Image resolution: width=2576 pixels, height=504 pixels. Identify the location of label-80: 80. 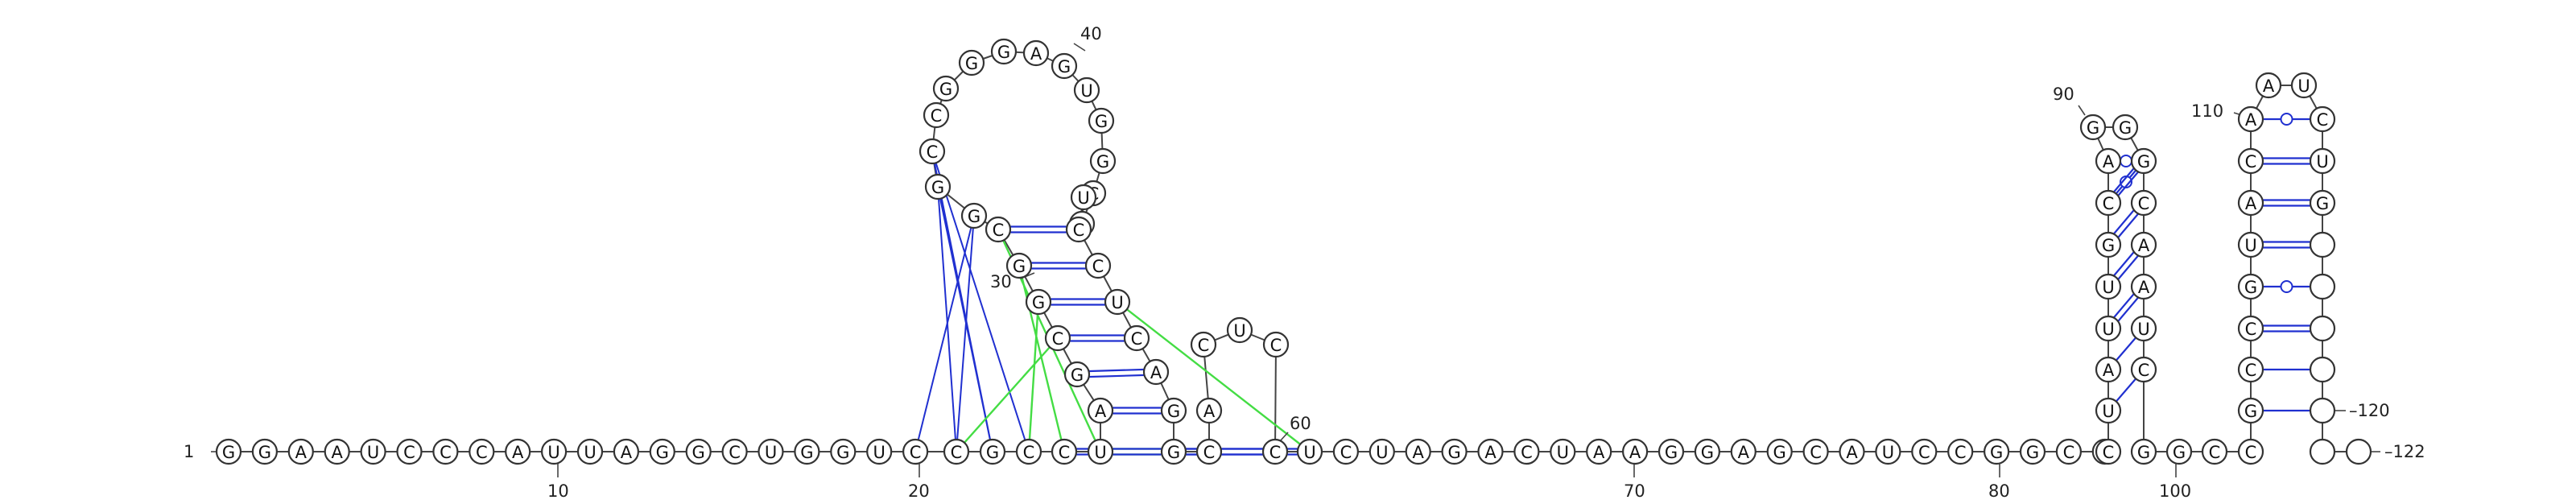
(1999, 491).